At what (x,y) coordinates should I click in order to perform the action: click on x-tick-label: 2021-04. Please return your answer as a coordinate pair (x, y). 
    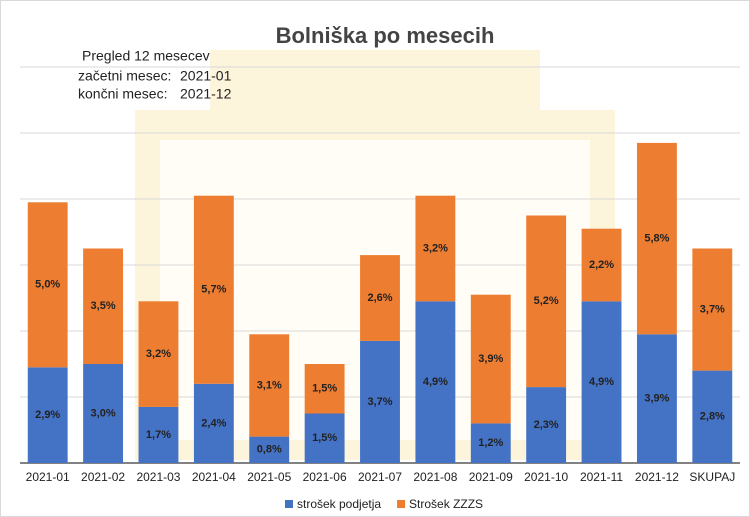
    Looking at the image, I should click on (214, 477).